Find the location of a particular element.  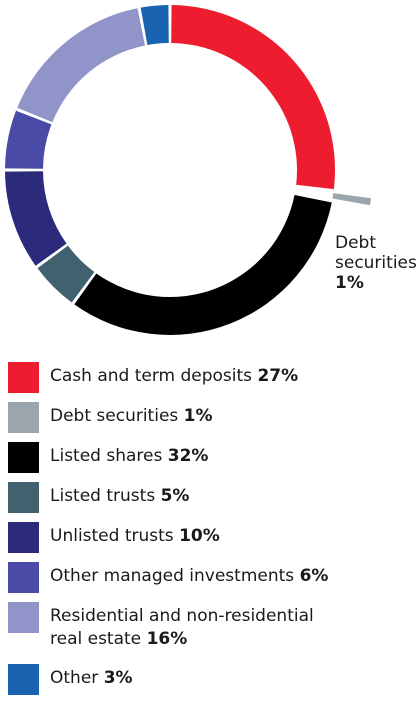

slice-listed-shares is located at coordinates (203, 264).